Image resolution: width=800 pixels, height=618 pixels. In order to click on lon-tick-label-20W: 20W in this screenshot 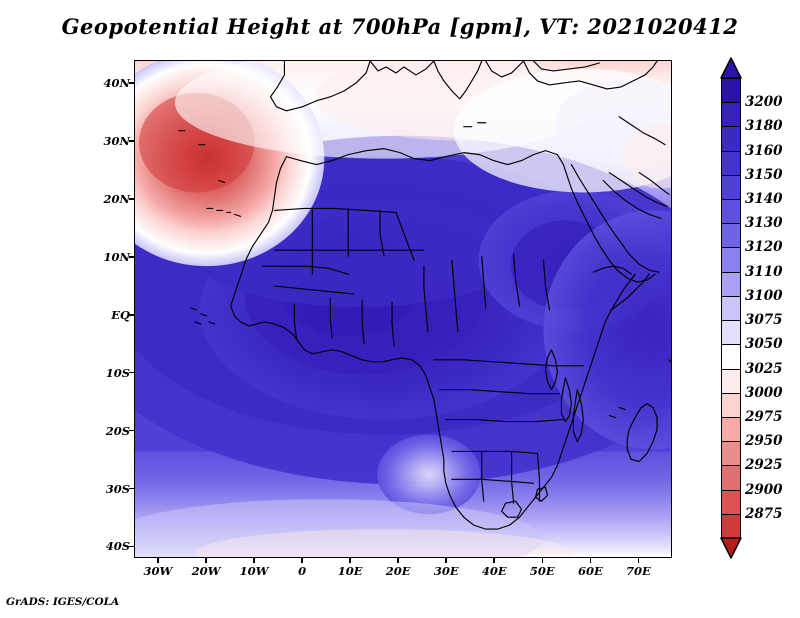, I will do `click(206, 571)`.